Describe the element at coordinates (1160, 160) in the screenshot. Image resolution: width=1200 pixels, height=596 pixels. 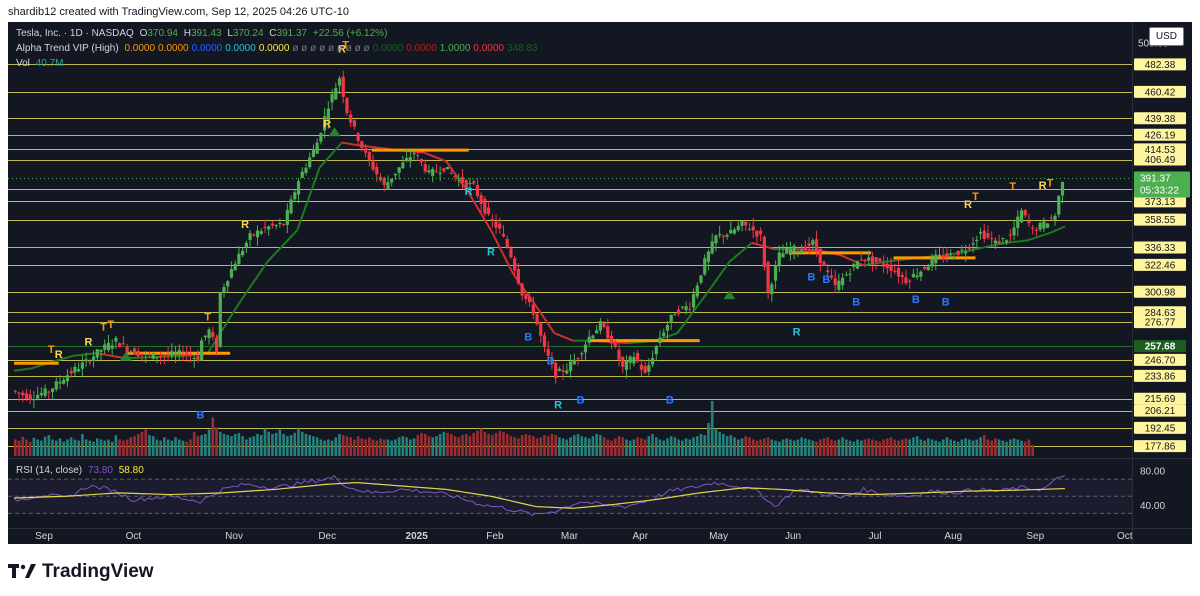
I see `level-price-label: 406.49` at that location.